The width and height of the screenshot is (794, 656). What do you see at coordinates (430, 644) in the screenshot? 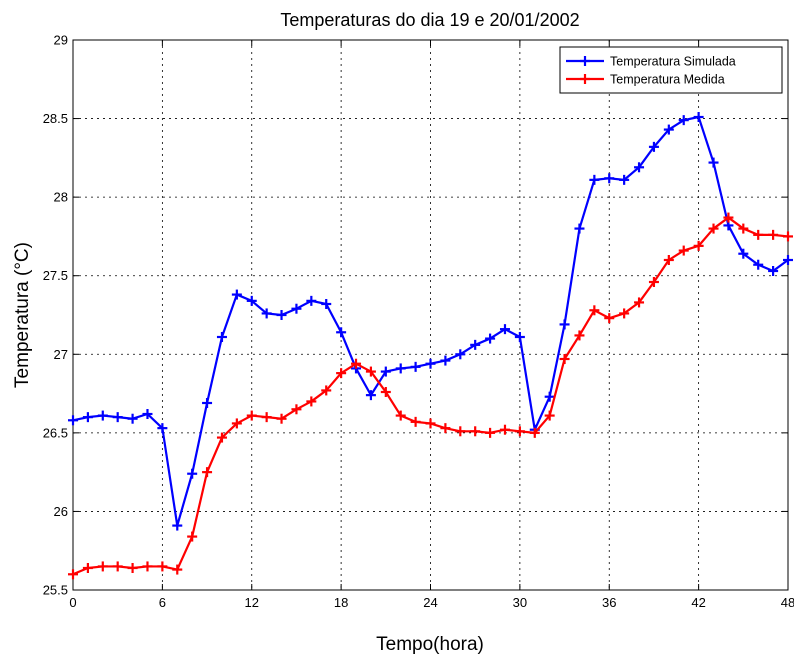
I see `x-axis-label: Tempo(hora)` at bounding box center [430, 644].